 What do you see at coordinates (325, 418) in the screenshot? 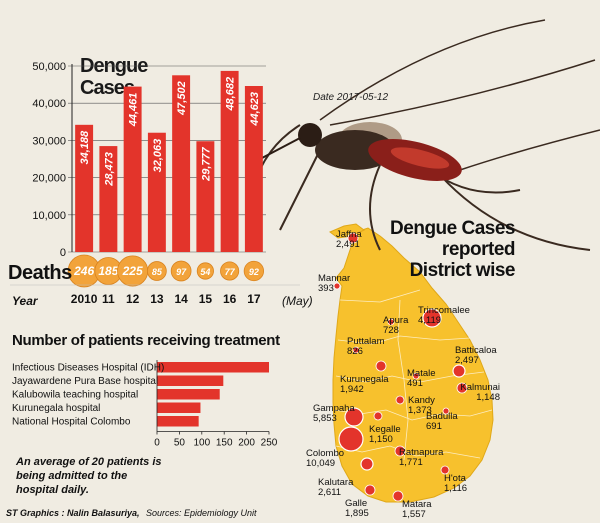
I see `district-cases: 5,853` at bounding box center [325, 418].